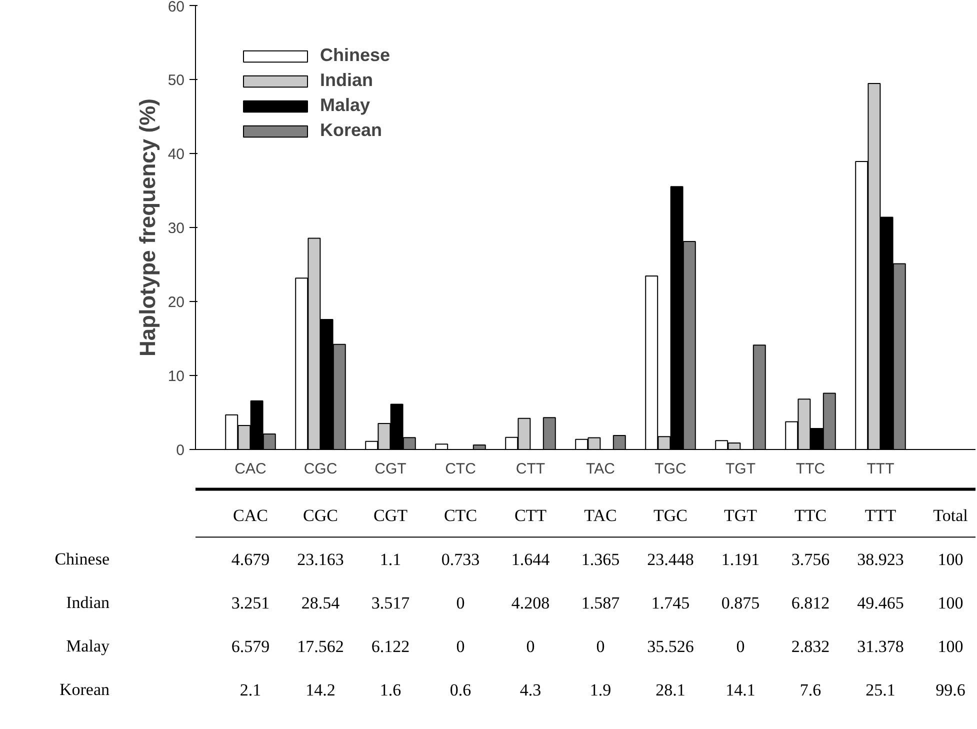  Describe the element at coordinates (320, 602) in the screenshot. I see `data-label: 28.54` at that location.